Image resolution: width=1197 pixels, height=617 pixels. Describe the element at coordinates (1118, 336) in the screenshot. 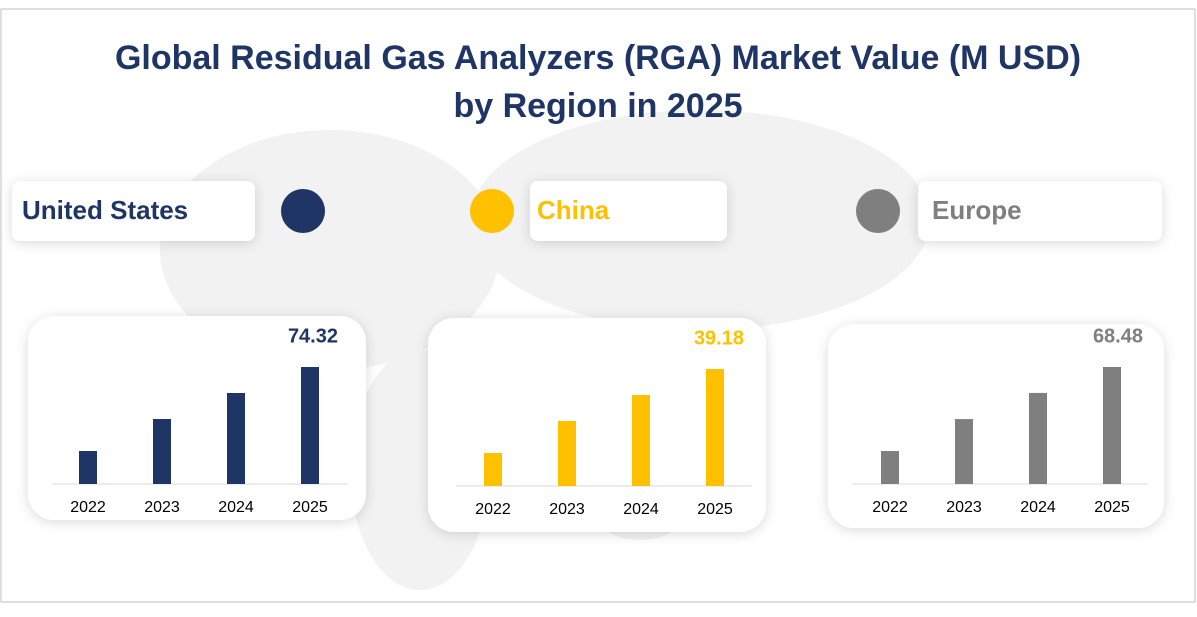

I see `value-label: 68.48` at that location.